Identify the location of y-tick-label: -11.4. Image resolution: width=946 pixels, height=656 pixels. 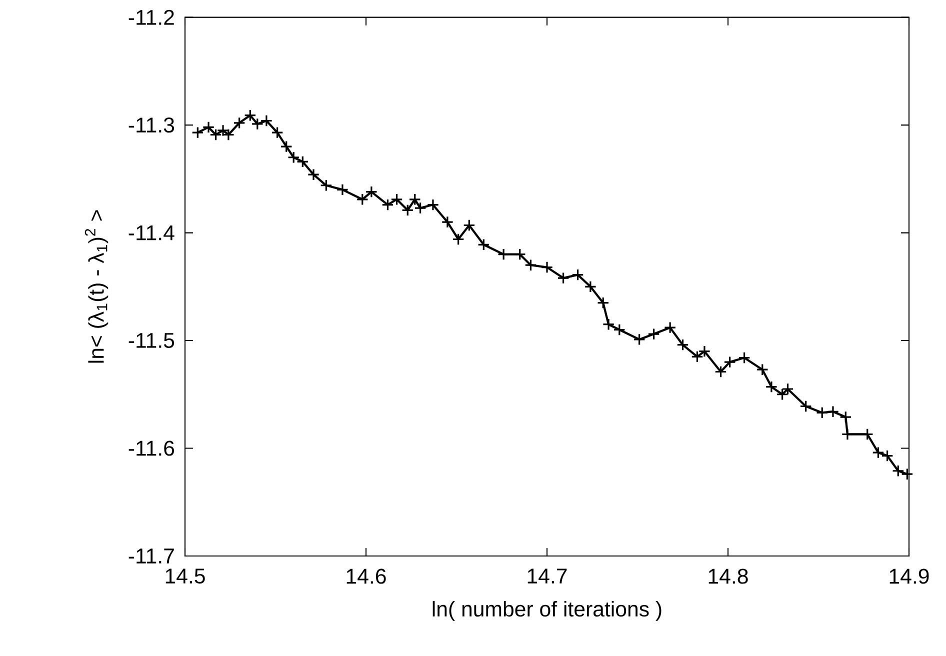
(151, 232).